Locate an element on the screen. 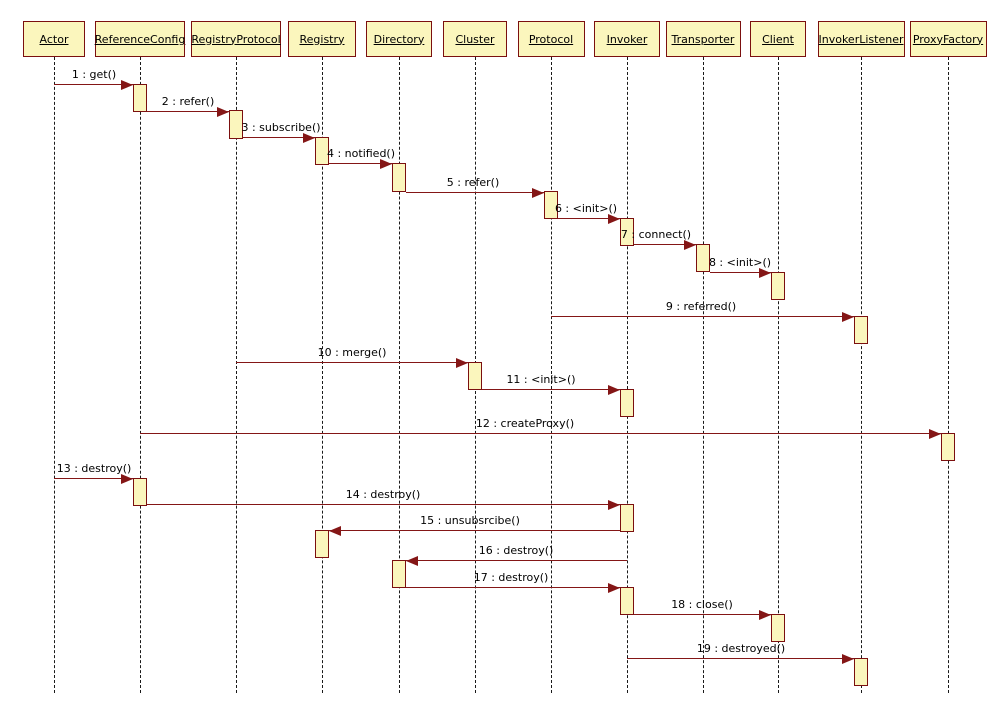  message-label-15: 15 : unsubsrcibe() is located at coordinates (470, 520).